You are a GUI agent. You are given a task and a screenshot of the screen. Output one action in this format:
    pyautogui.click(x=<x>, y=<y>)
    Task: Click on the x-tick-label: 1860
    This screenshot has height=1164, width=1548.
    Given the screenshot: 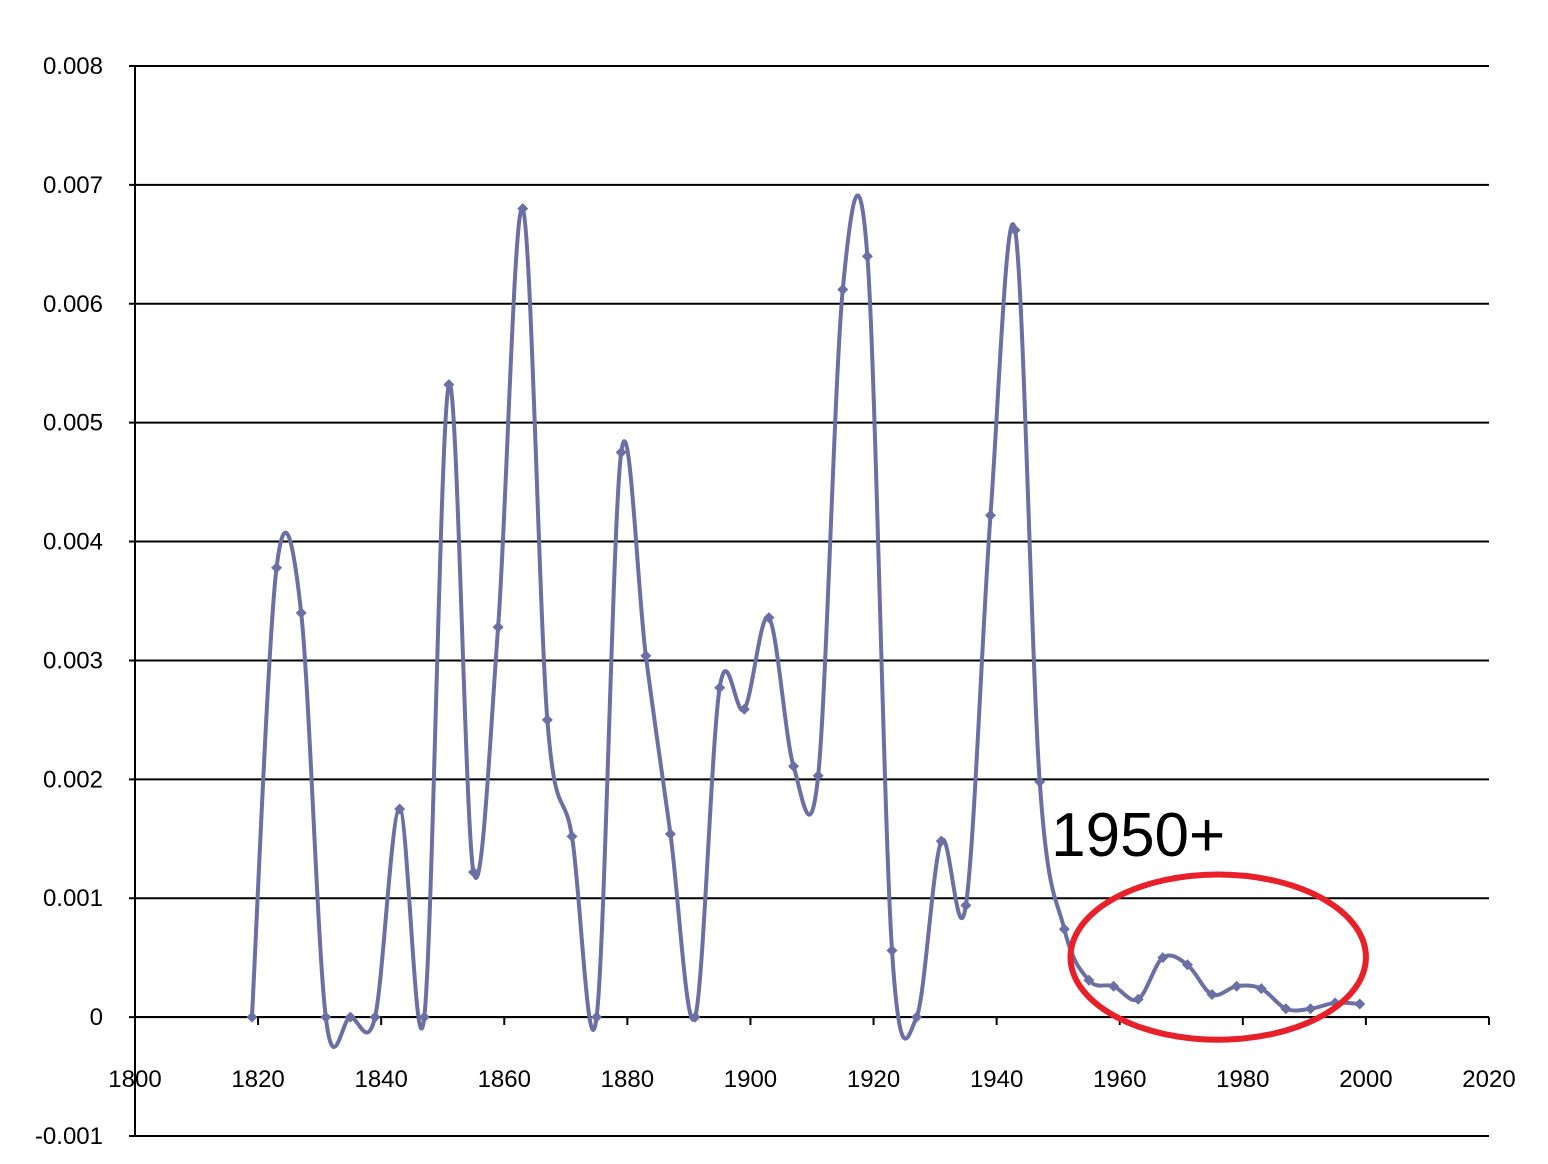 What is the action you would take?
    pyautogui.click(x=504, y=1079)
    